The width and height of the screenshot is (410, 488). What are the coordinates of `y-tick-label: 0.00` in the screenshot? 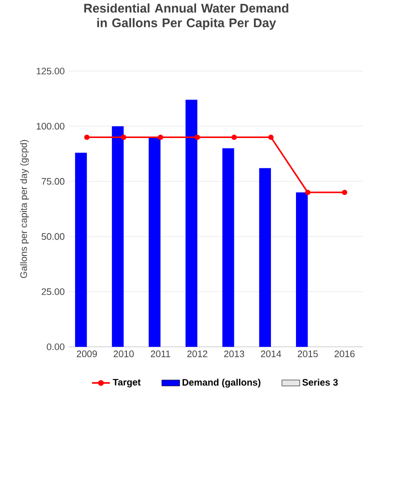 It's located at (55, 346).